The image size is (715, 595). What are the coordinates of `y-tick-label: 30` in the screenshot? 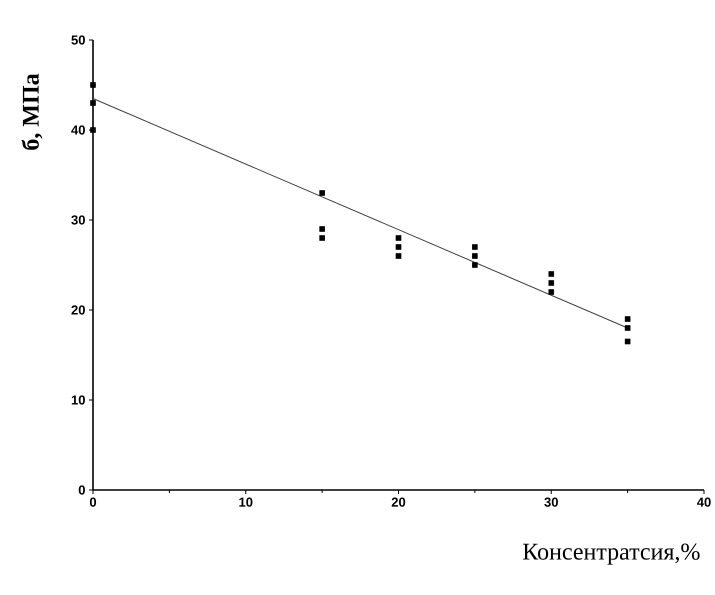 It's located at (78, 220).